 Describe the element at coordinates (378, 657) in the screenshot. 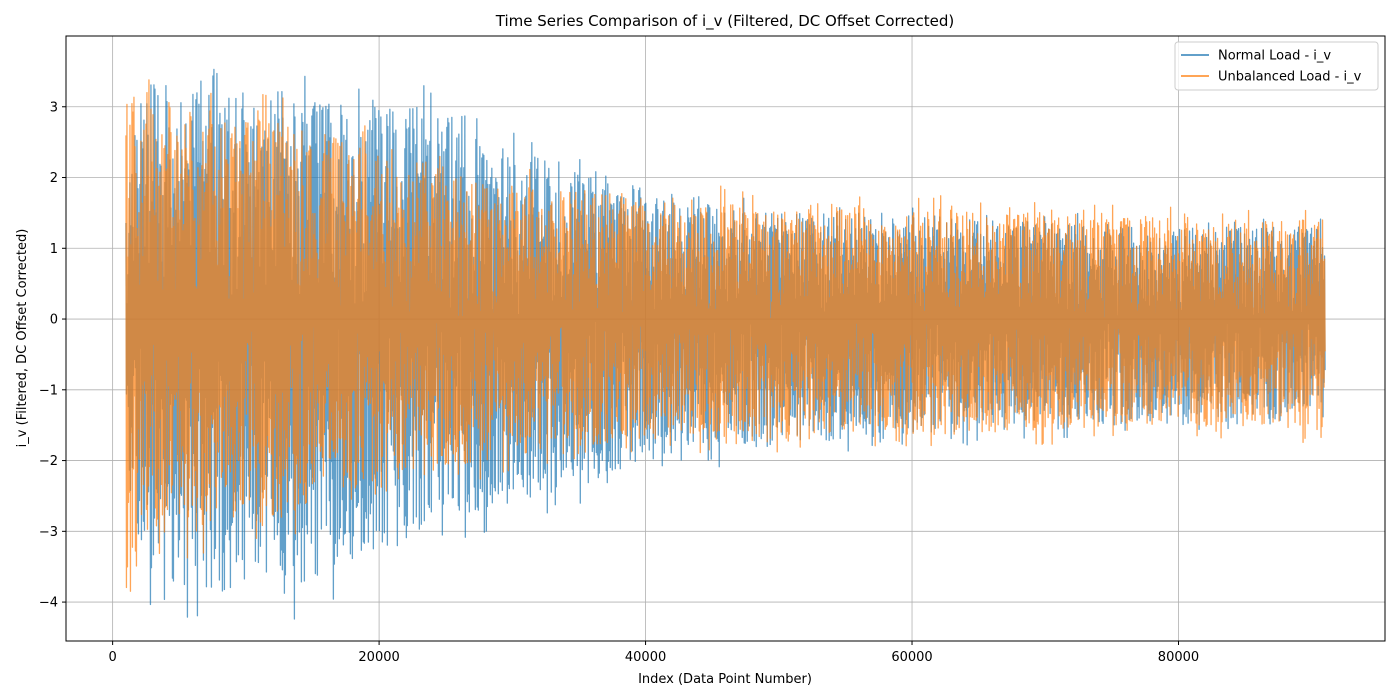

I see `x-tick-label: 20000` at that location.